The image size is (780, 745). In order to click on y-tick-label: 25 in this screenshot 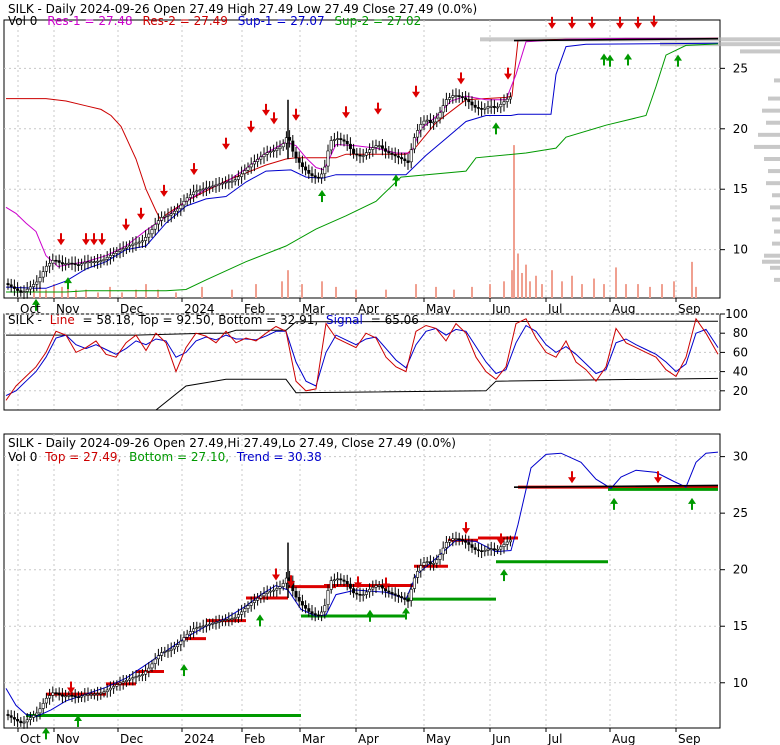, I will do `click(740, 513)`.